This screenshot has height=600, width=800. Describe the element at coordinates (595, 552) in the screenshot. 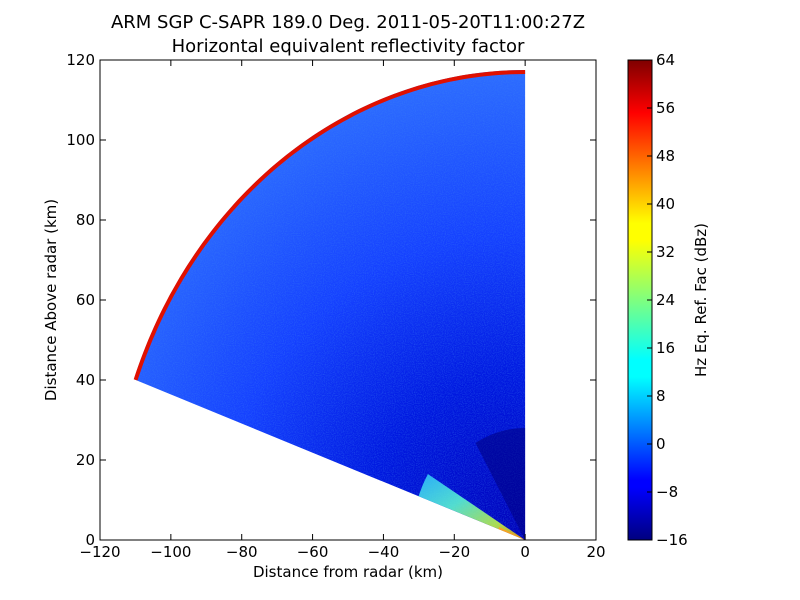

I see `x-tick-label: 20` at that location.